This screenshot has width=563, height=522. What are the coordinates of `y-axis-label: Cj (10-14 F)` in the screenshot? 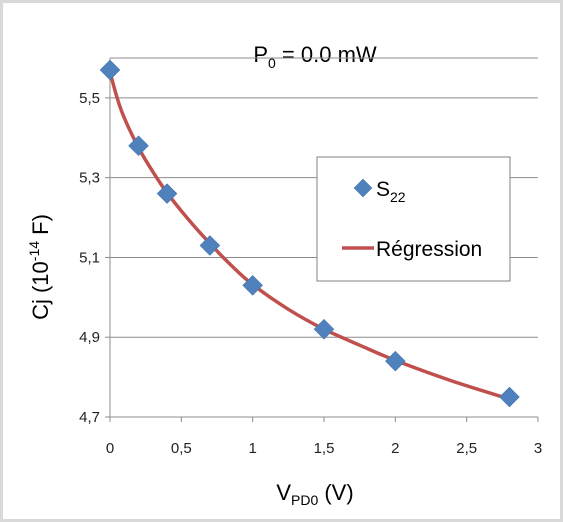 It's located at (39, 267).